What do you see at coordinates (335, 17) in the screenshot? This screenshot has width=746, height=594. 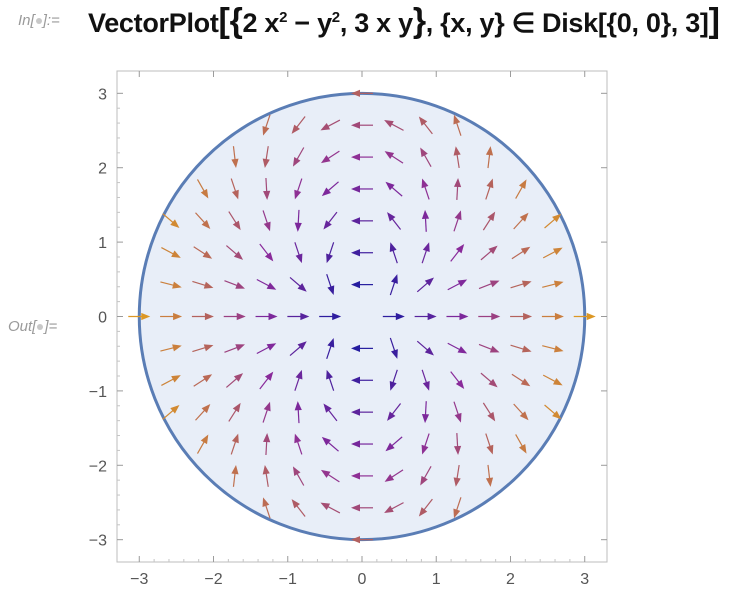 I see `exponent-2: 2` at bounding box center [335, 17].